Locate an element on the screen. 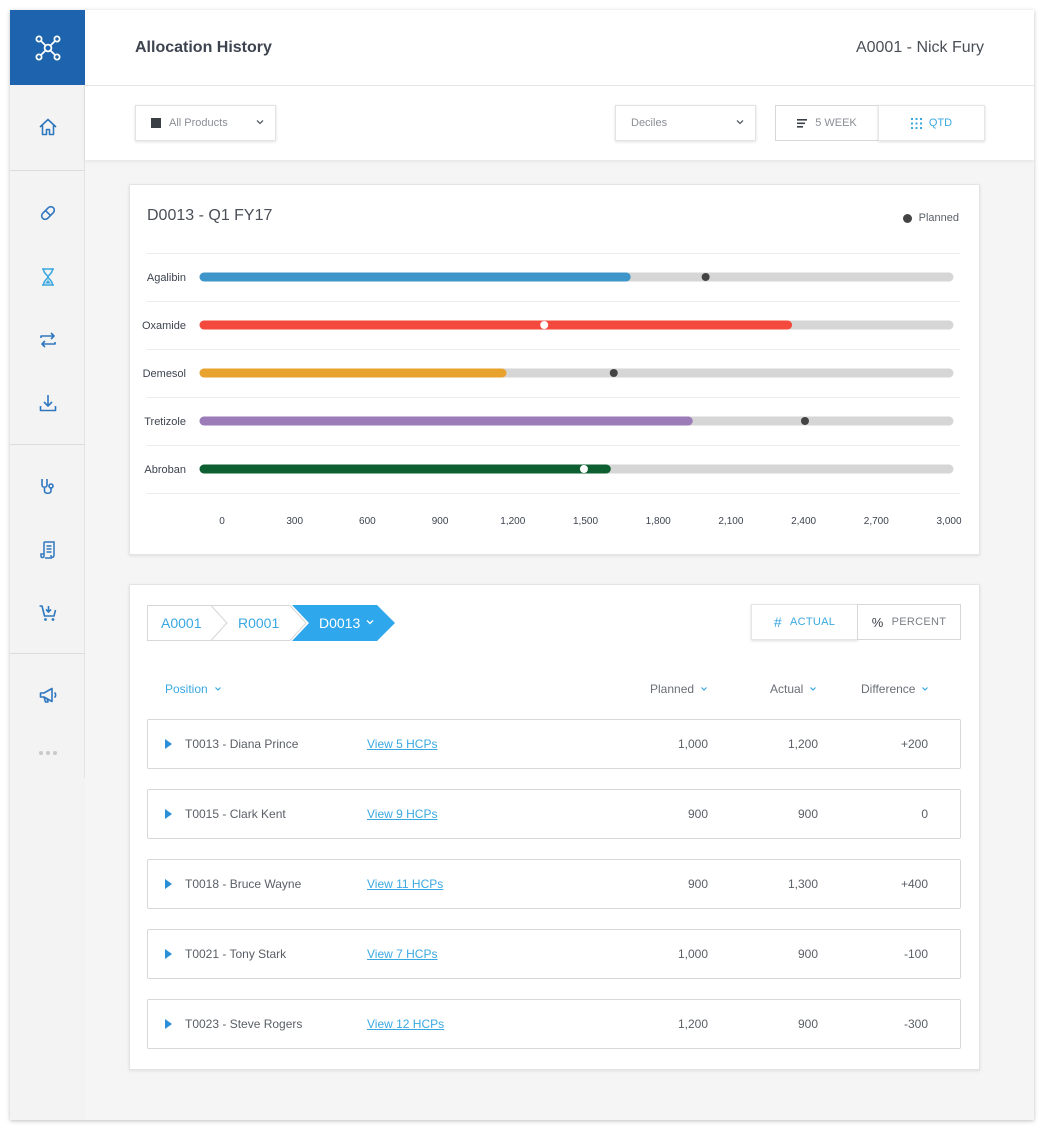  more-icon is located at coordinates (47, 753).